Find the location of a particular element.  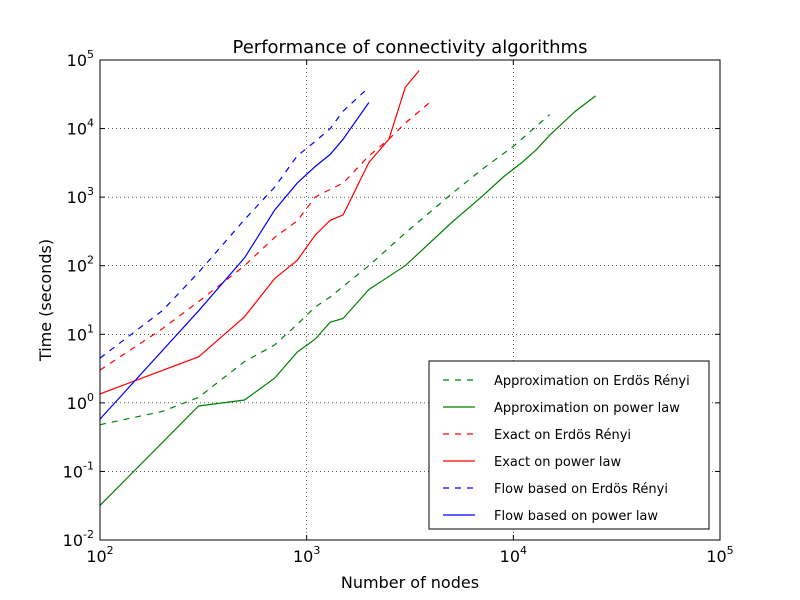

legend-label: Exact on Erdös Rényi is located at coordinates (562, 435).